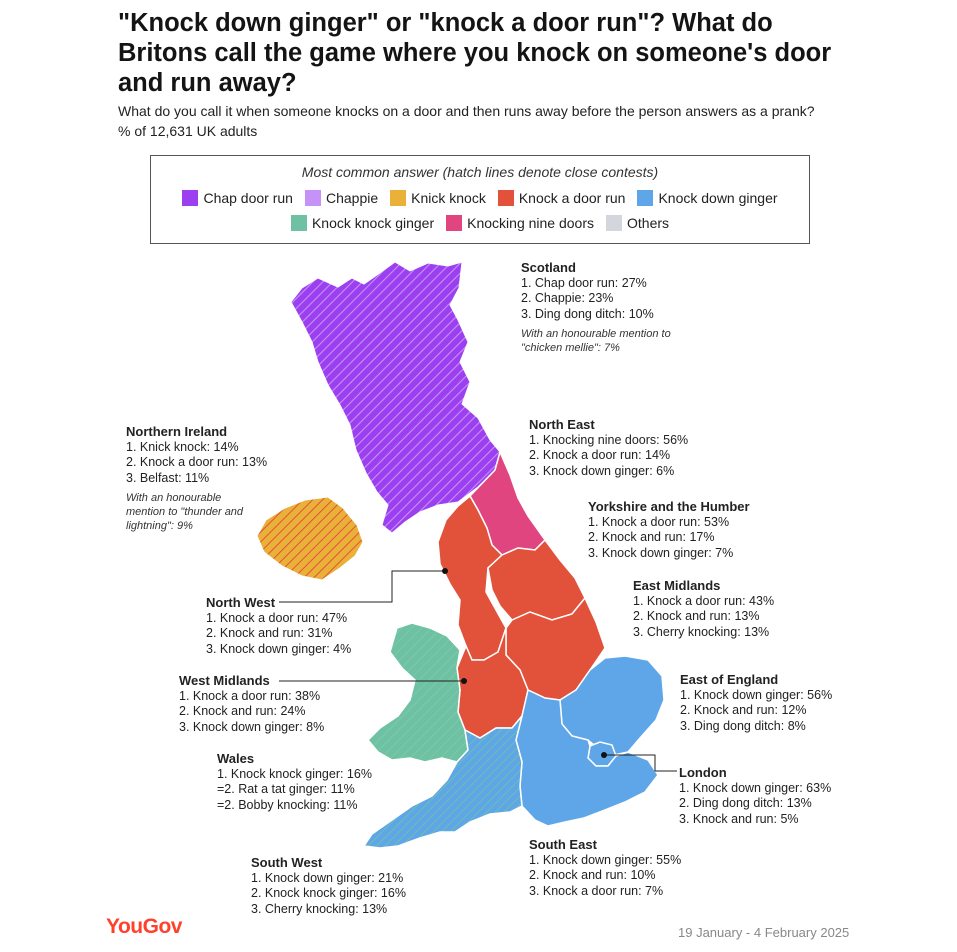 The image size is (957, 952). I want to click on rank-line: 2. Knock a door run: 13%, so click(197, 462).